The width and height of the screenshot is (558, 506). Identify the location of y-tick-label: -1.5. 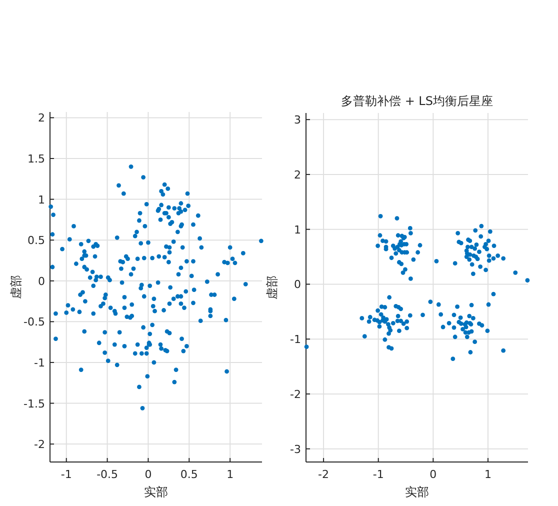
(34, 403).